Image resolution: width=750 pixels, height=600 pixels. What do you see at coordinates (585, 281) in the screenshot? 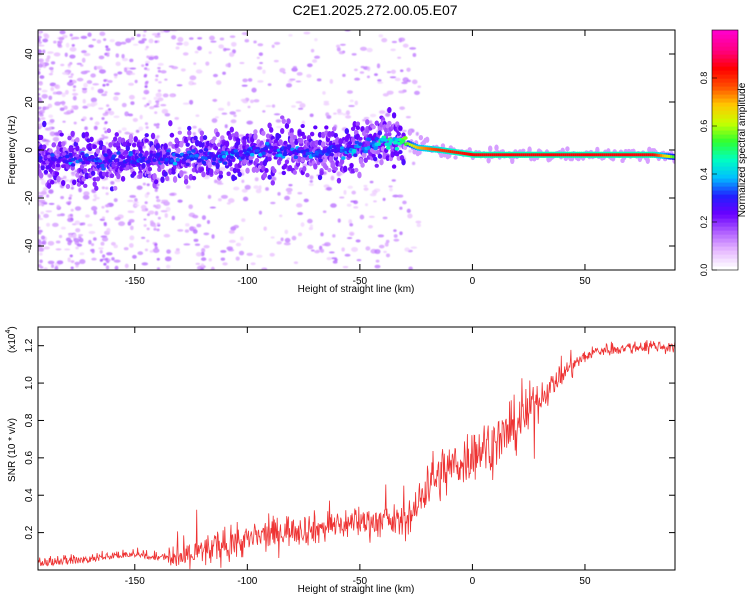
I see `spectrogram-x-tick-label: 50` at bounding box center [585, 281].